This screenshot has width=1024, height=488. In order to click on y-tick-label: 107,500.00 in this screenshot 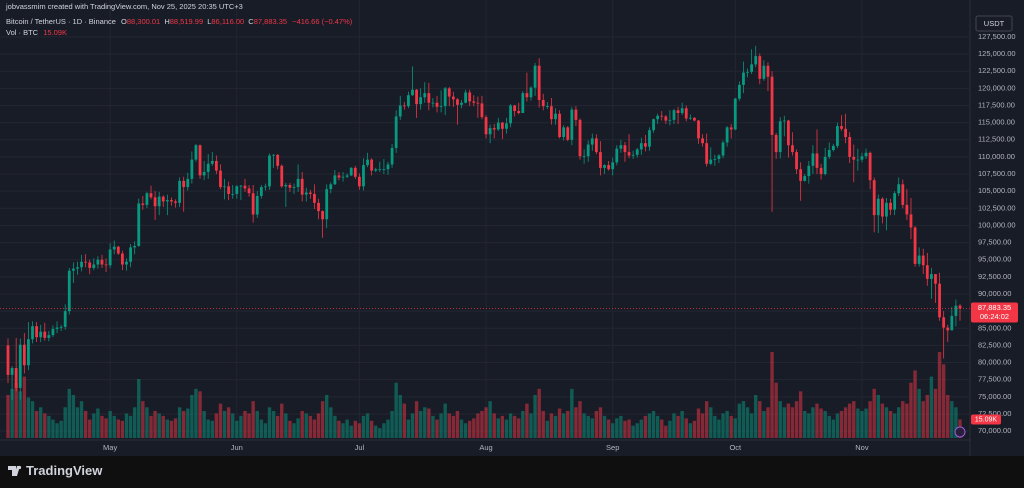, I will do `click(997, 173)`.